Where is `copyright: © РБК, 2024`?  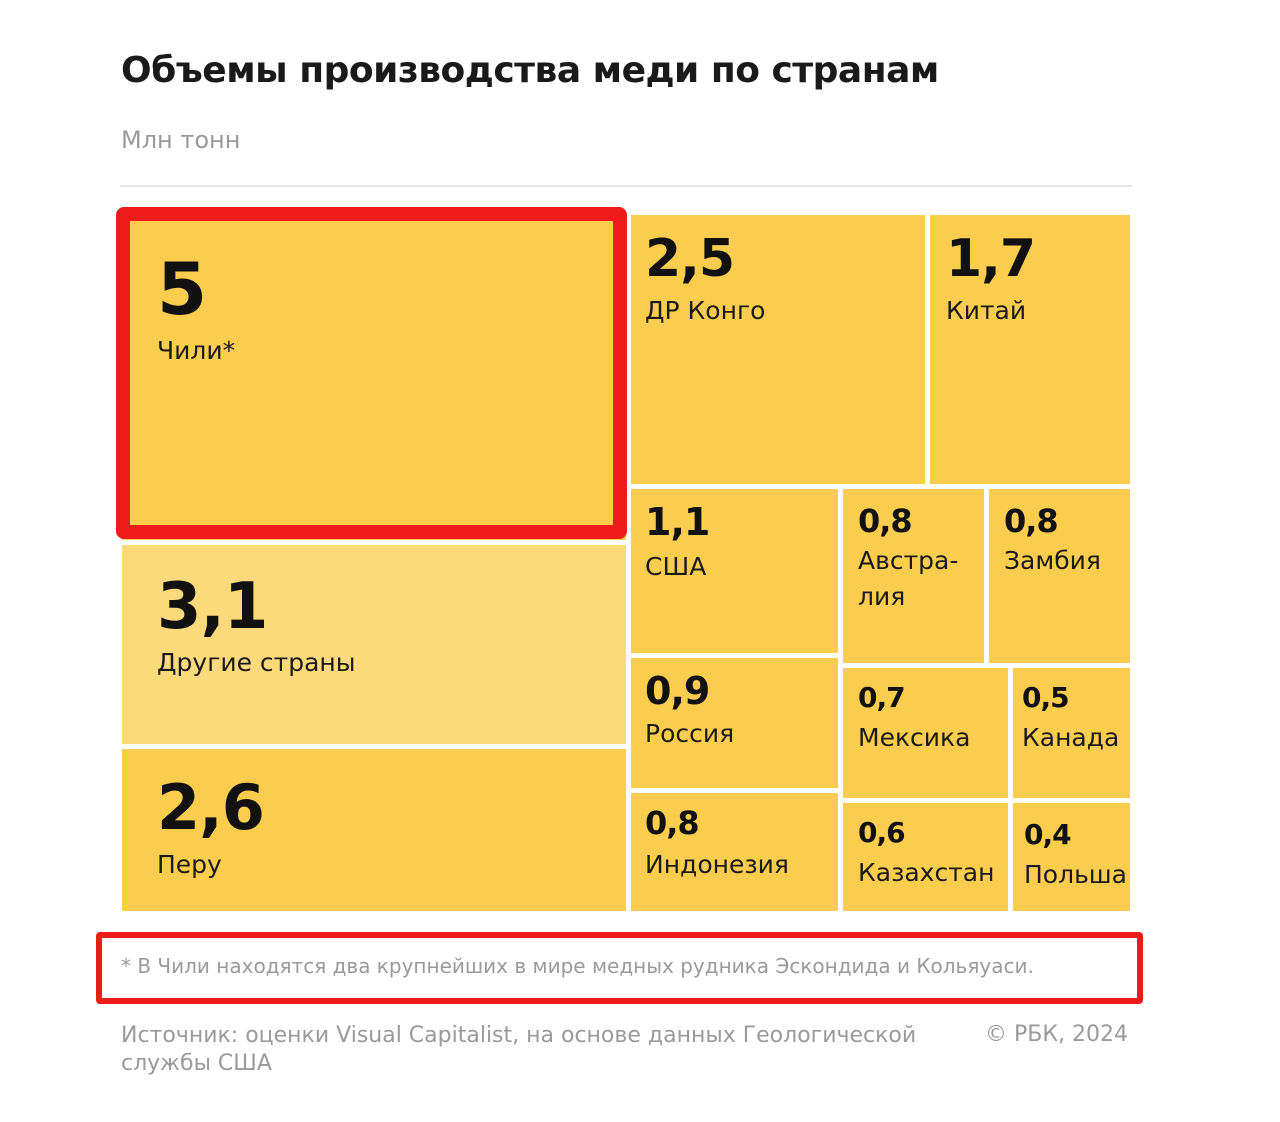 copyright: © РБК, 2024 is located at coordinates (1056, 1034).